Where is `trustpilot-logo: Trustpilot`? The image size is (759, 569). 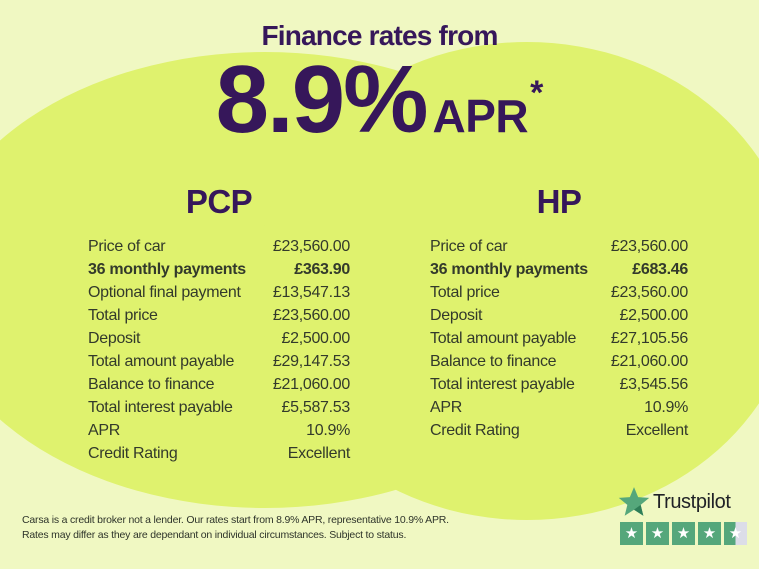 trustpilot-logo: Trustpilot is located at coordinates (686, 502).